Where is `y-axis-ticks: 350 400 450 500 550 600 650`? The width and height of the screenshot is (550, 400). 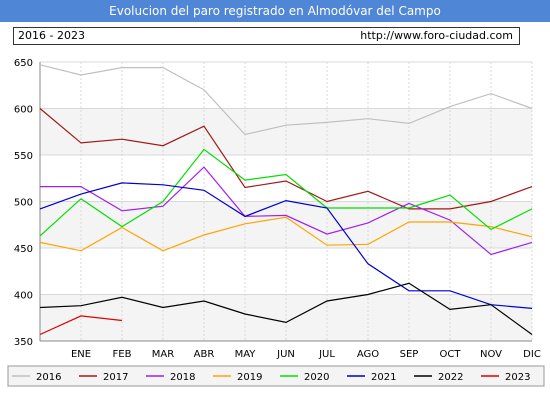 y-axis-ticks: 350 400 450 500 550 600 650 is located at coordinates (23, 203).